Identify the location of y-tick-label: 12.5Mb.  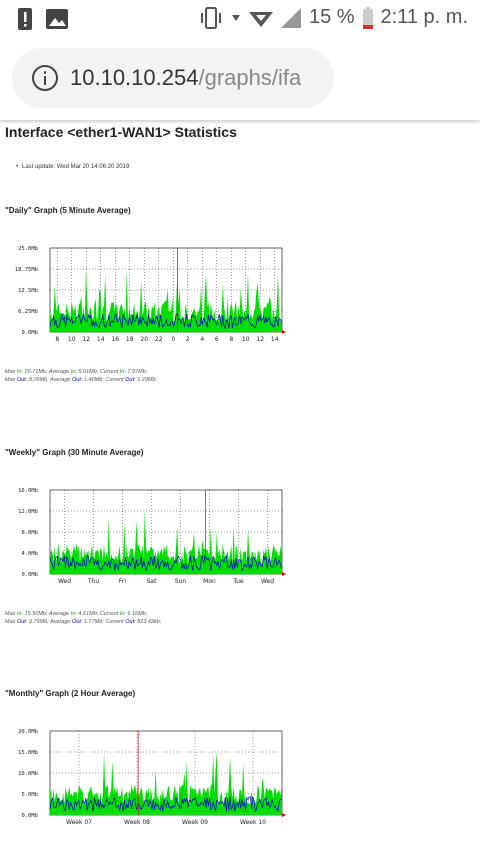
(28, 291).